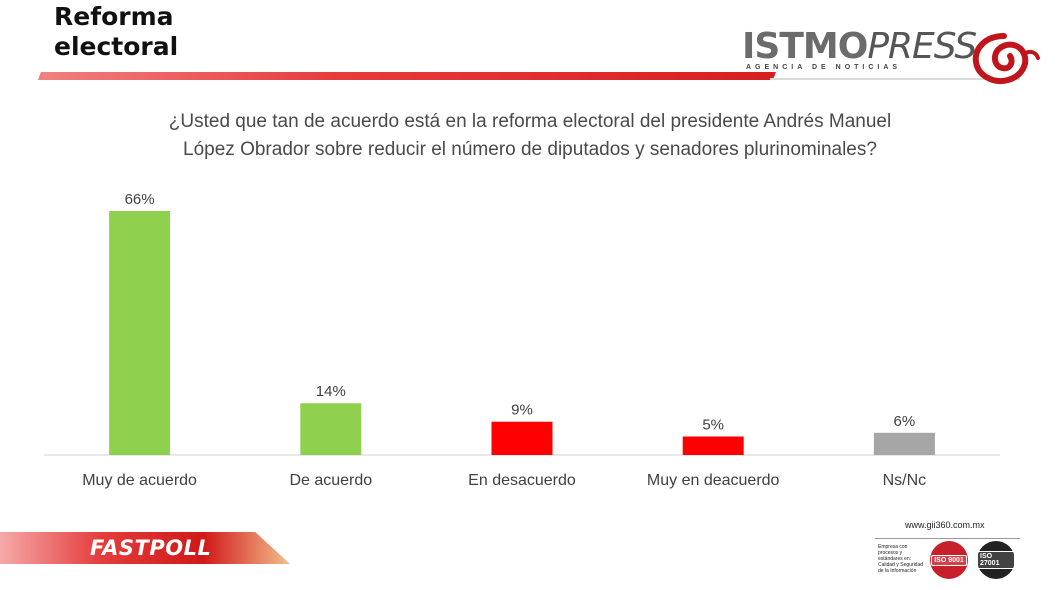 This screenshot has height=590, width=1058. Describe the element at coordinates (114, 16) in the screenshot. I see `page-title-line-1: Reforma` at that location.